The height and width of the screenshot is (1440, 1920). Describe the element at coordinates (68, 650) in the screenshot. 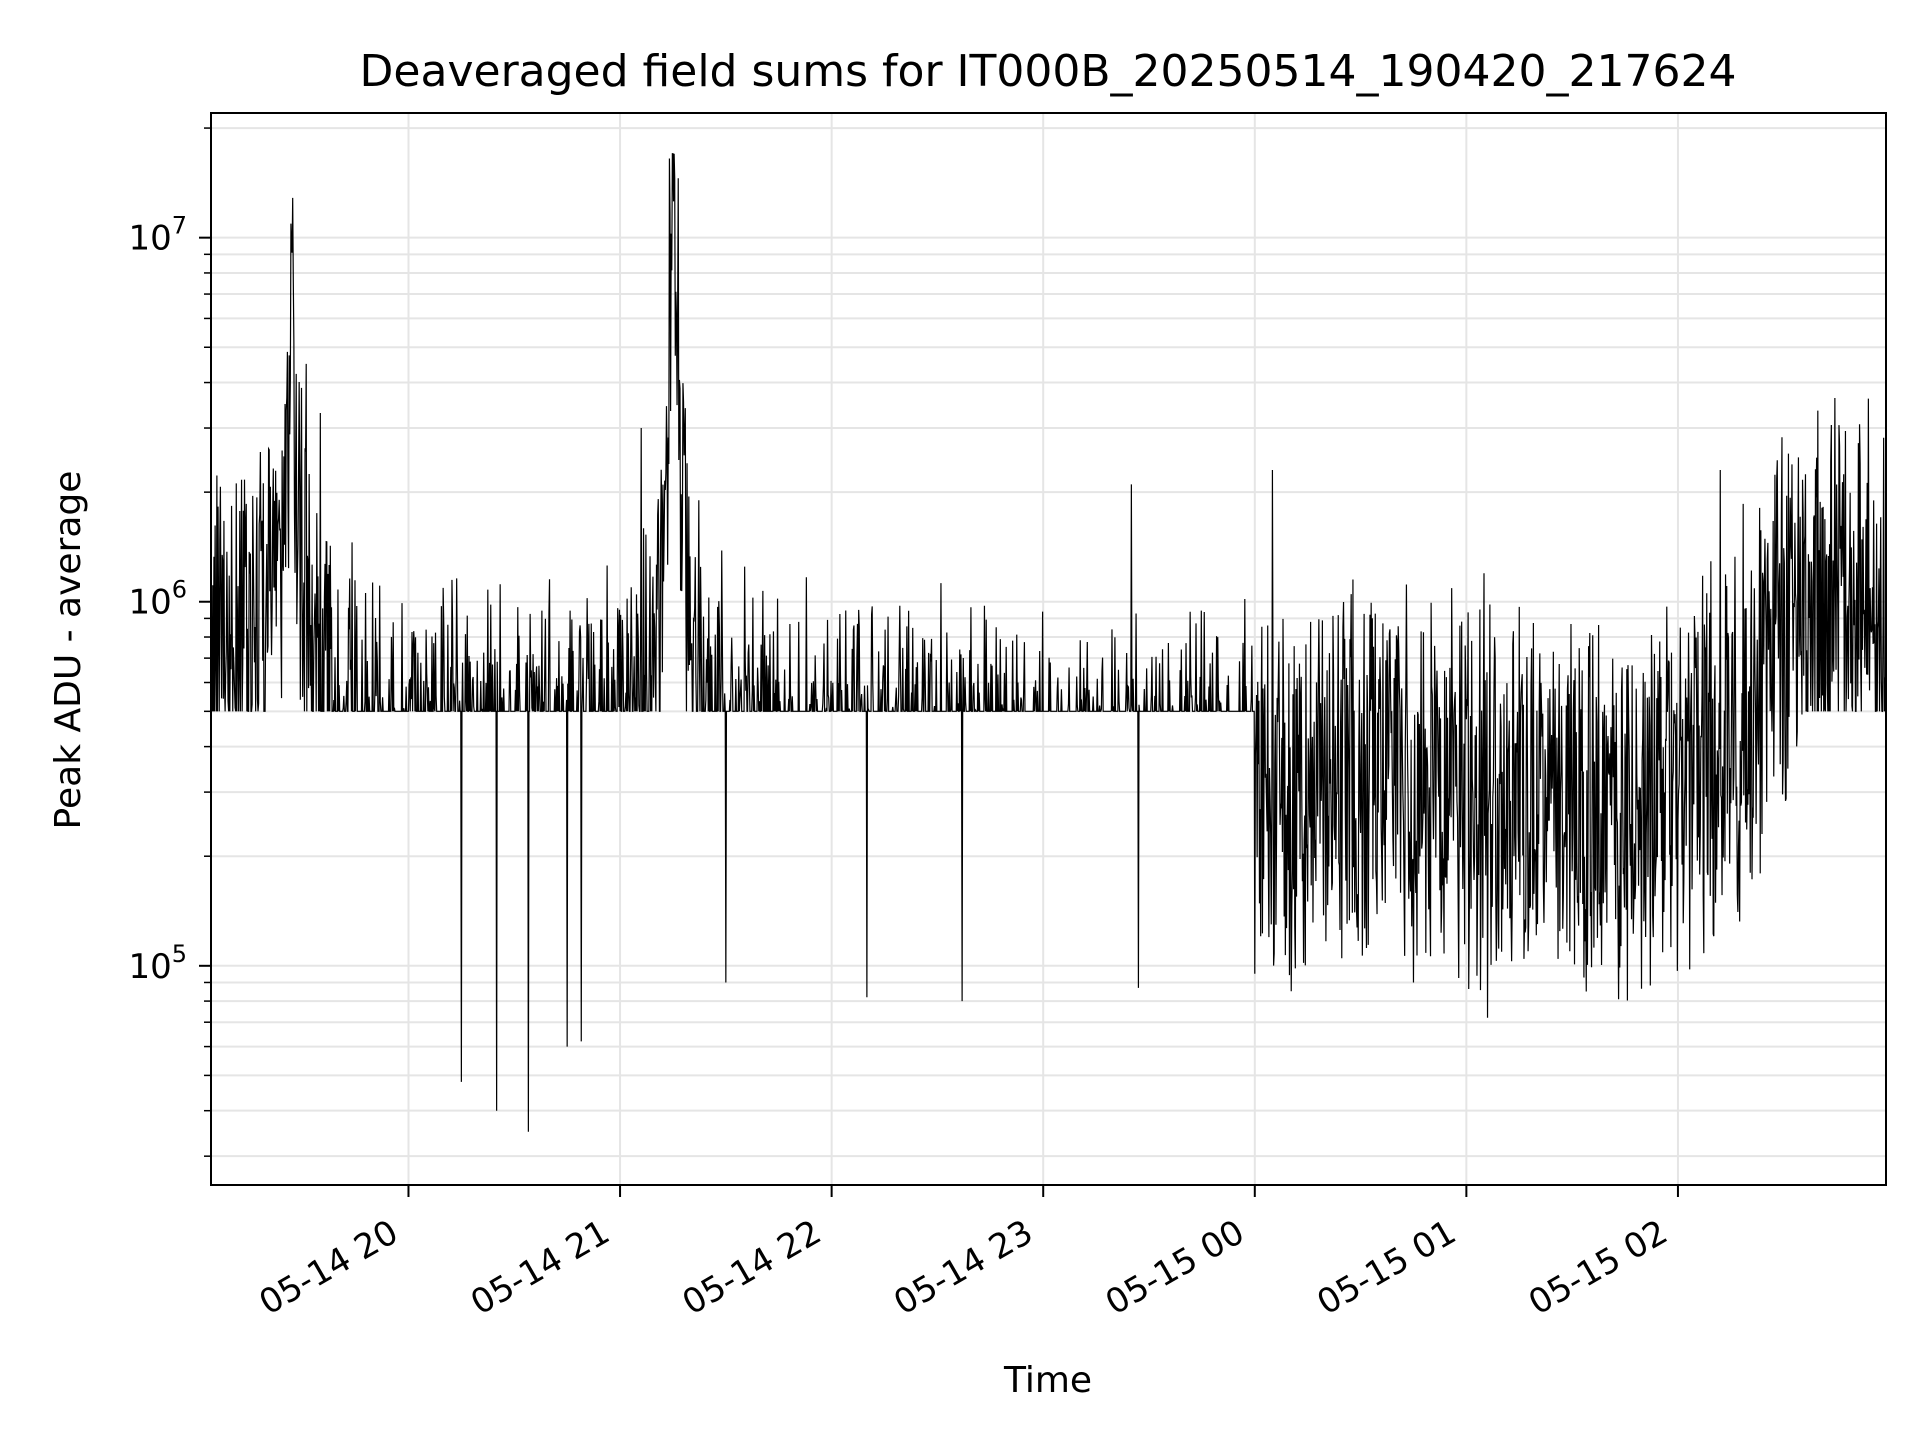

I see `y-axis-label: Peak ADU - average` at that location.